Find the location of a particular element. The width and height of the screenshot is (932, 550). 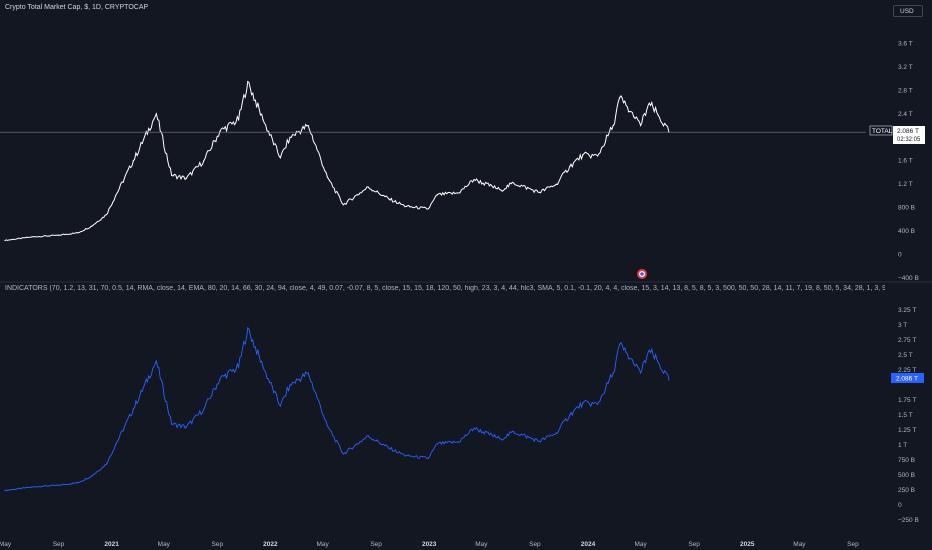

symbol-tag-box is located at coordinates (881, 130).